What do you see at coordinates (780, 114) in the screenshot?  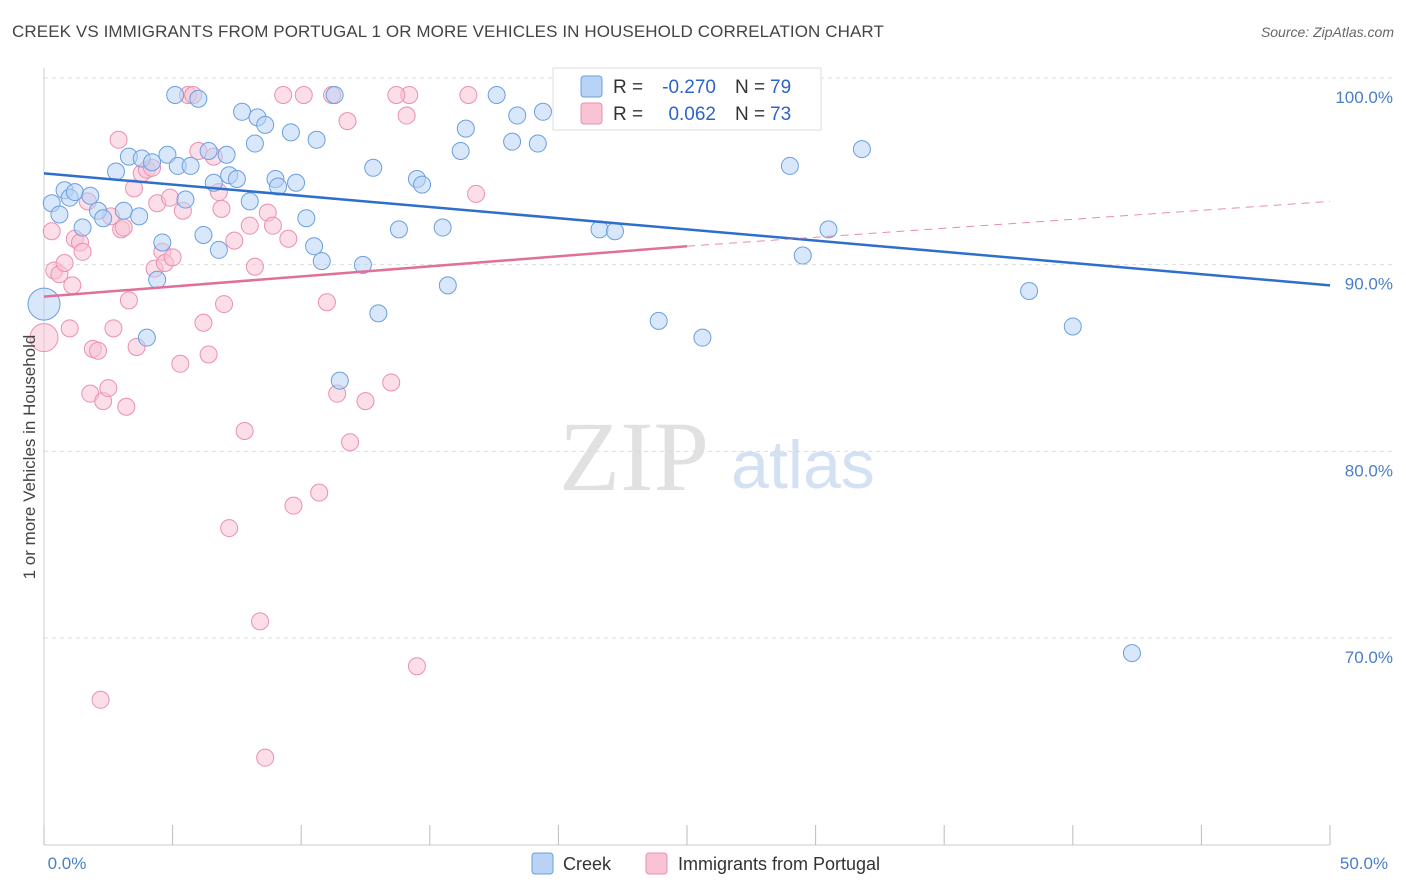 I see `portugal-n-value: 73` at bounding box center [780, 114].